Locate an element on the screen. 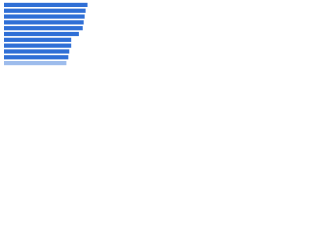 This screenshot has width=320, height=240. chart is located at coordinates (46, 34).